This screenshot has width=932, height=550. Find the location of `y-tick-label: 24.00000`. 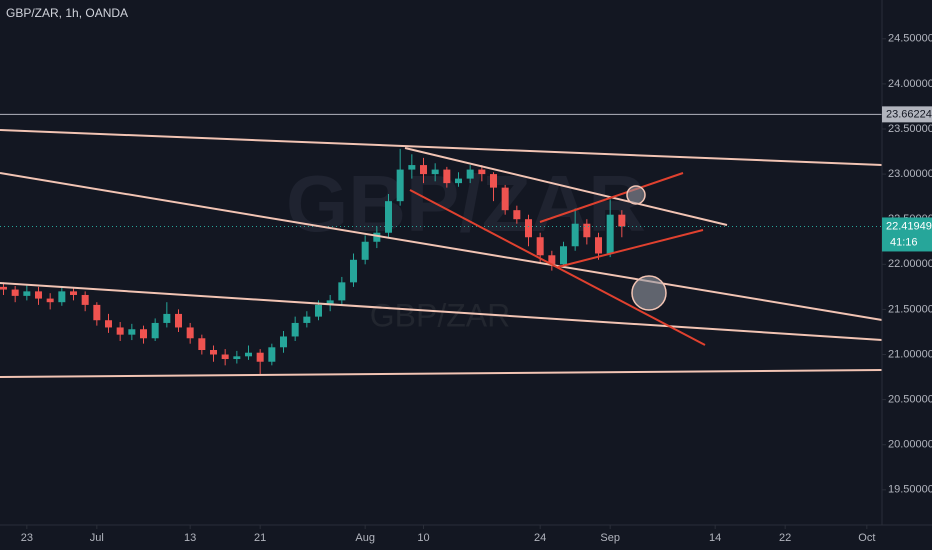

y-tick-label: 24.00000 is located at coordinates (910, 84).